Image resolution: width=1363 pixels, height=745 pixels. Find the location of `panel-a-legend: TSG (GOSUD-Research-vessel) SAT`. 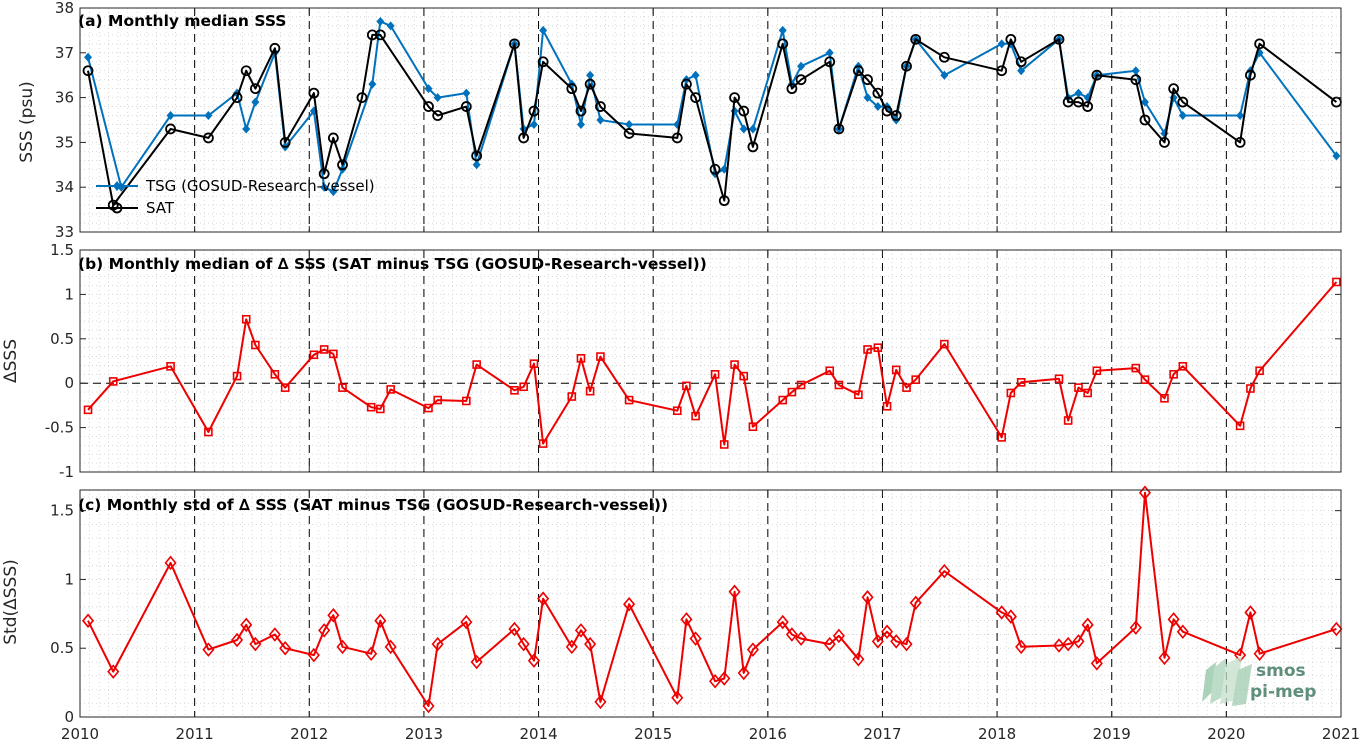

panel-a-legend: TSG (GOSUD-Research-vessel) SAT is located at coordinates (235, 197).